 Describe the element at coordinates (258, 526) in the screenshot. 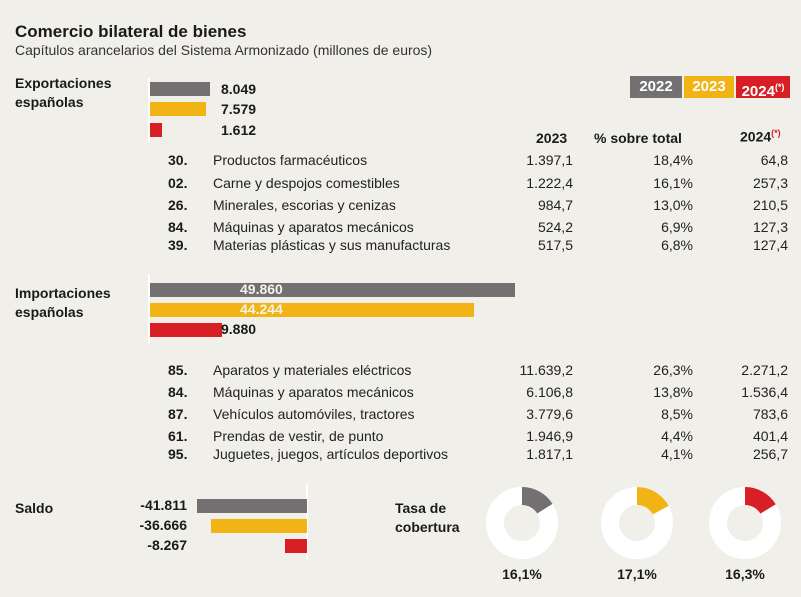

I see `saldo-bar-2023` at that location.